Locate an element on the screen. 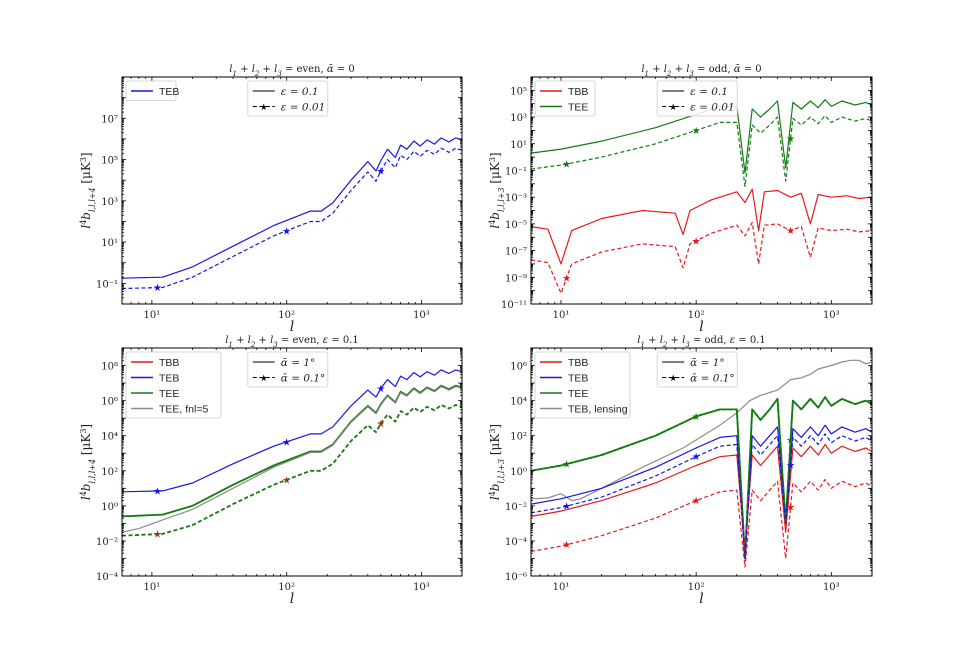 The width and height of the screenshot is (969, 646). legend-label: TEB, lensing is located at coordinates (598, 410).